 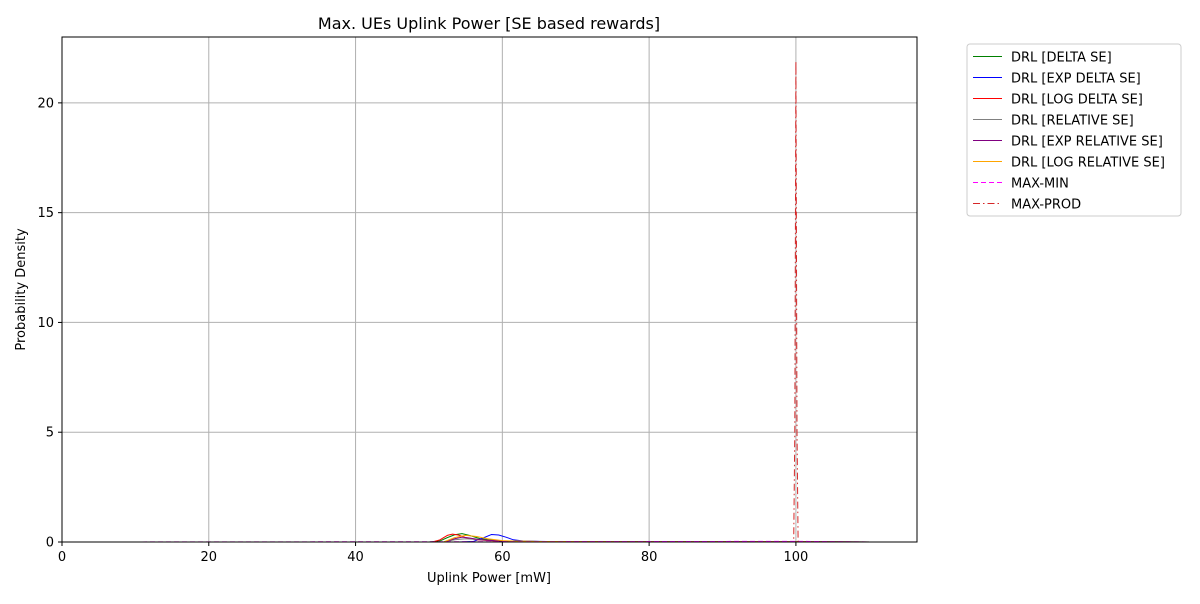 I want to click on x-tick-label: 0, so click(x=62, y=557).